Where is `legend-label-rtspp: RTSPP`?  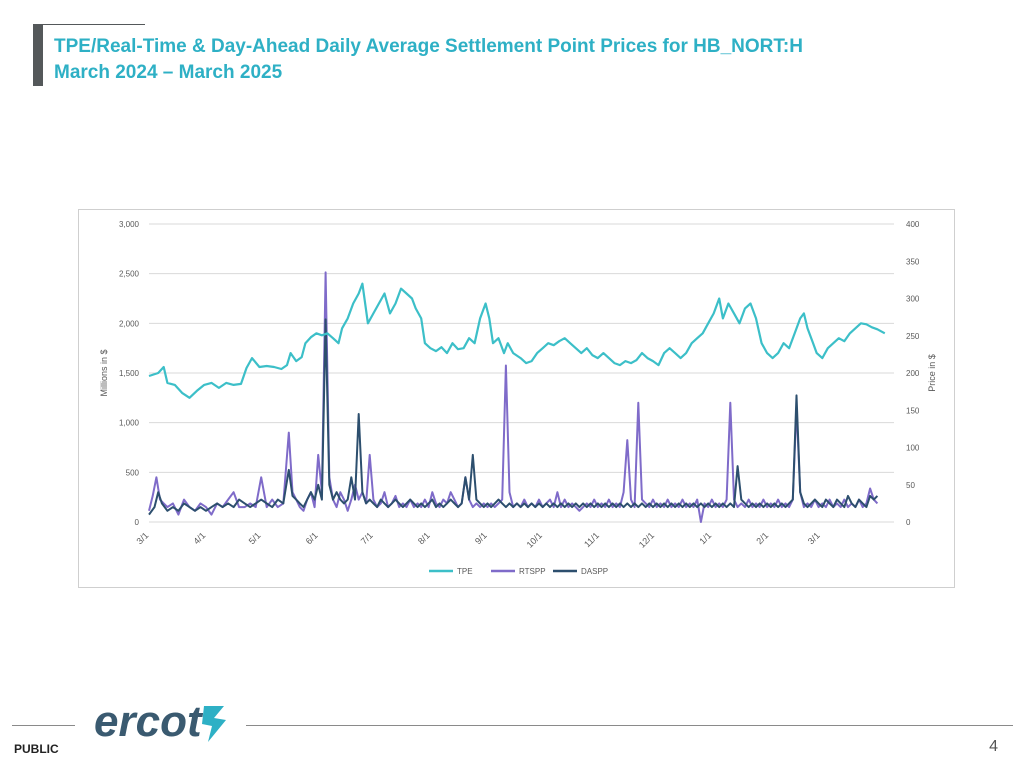 legend-label-rtspp: RTSPP is located at coordinates (532, 571).